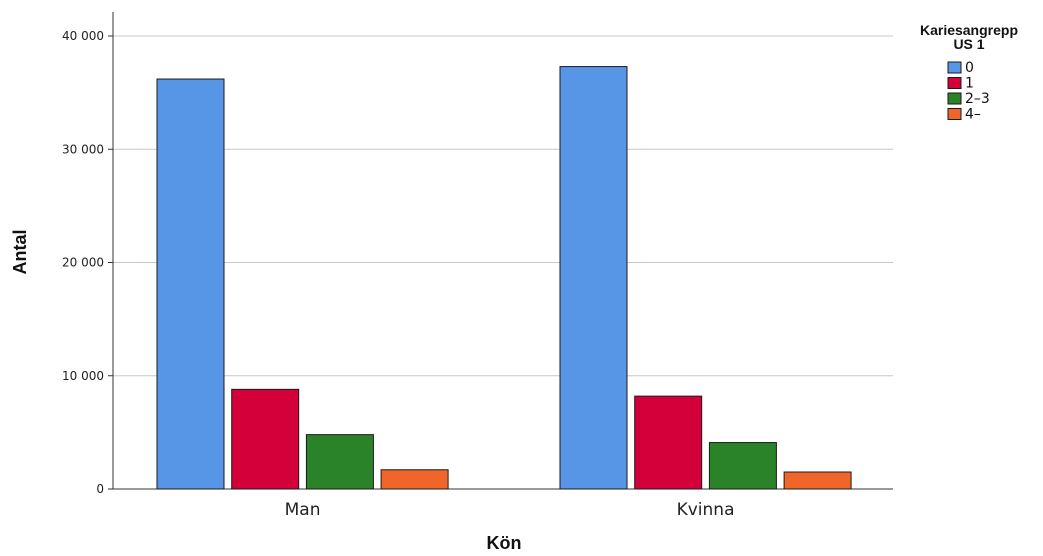 The height and width of the screenshot is (556, 1043). What do you see at coordinates (977, 99) in the screenshot?
I see `legend-label: 2–3` at bounding box center [977, 99].